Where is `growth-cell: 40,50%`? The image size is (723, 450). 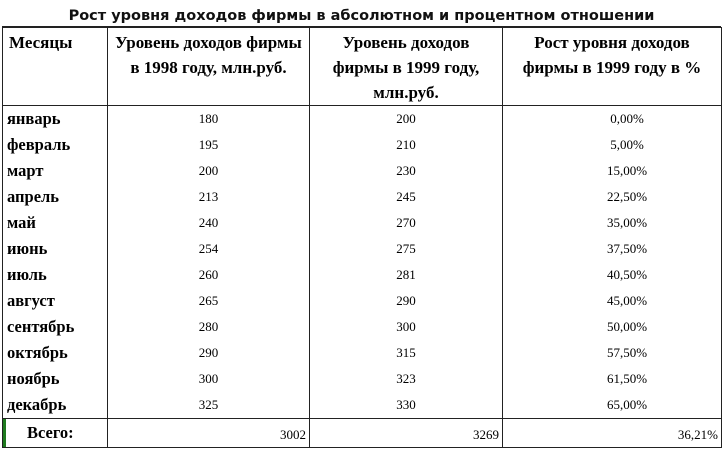 growth-cell: 40,50% is located at coordinates (612, 275).